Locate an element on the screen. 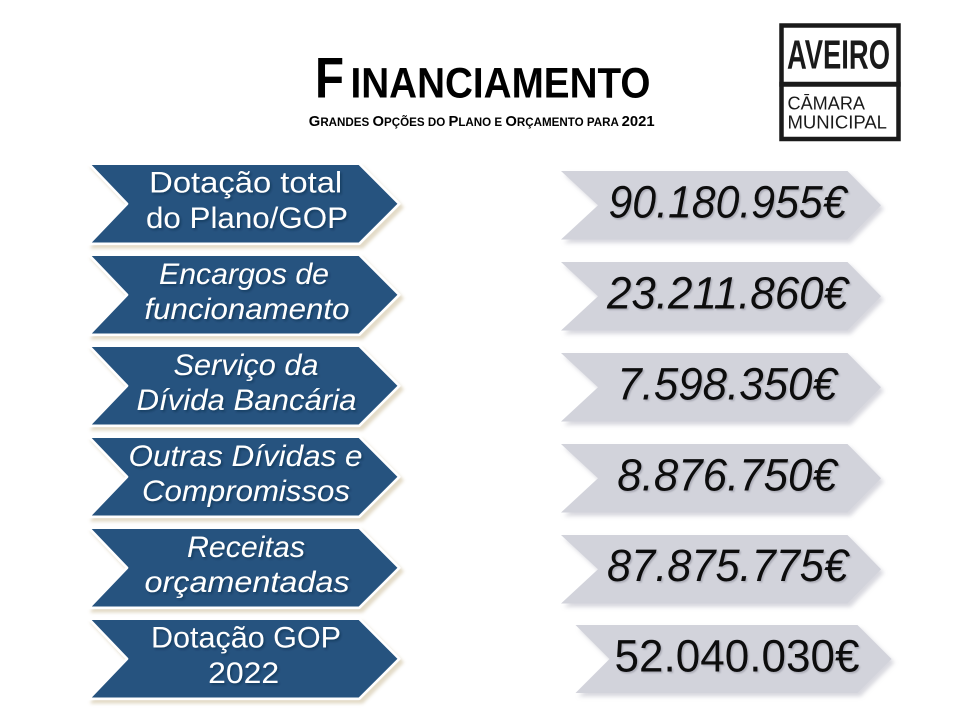  svg-text: F is located at coordinates (329, 78).